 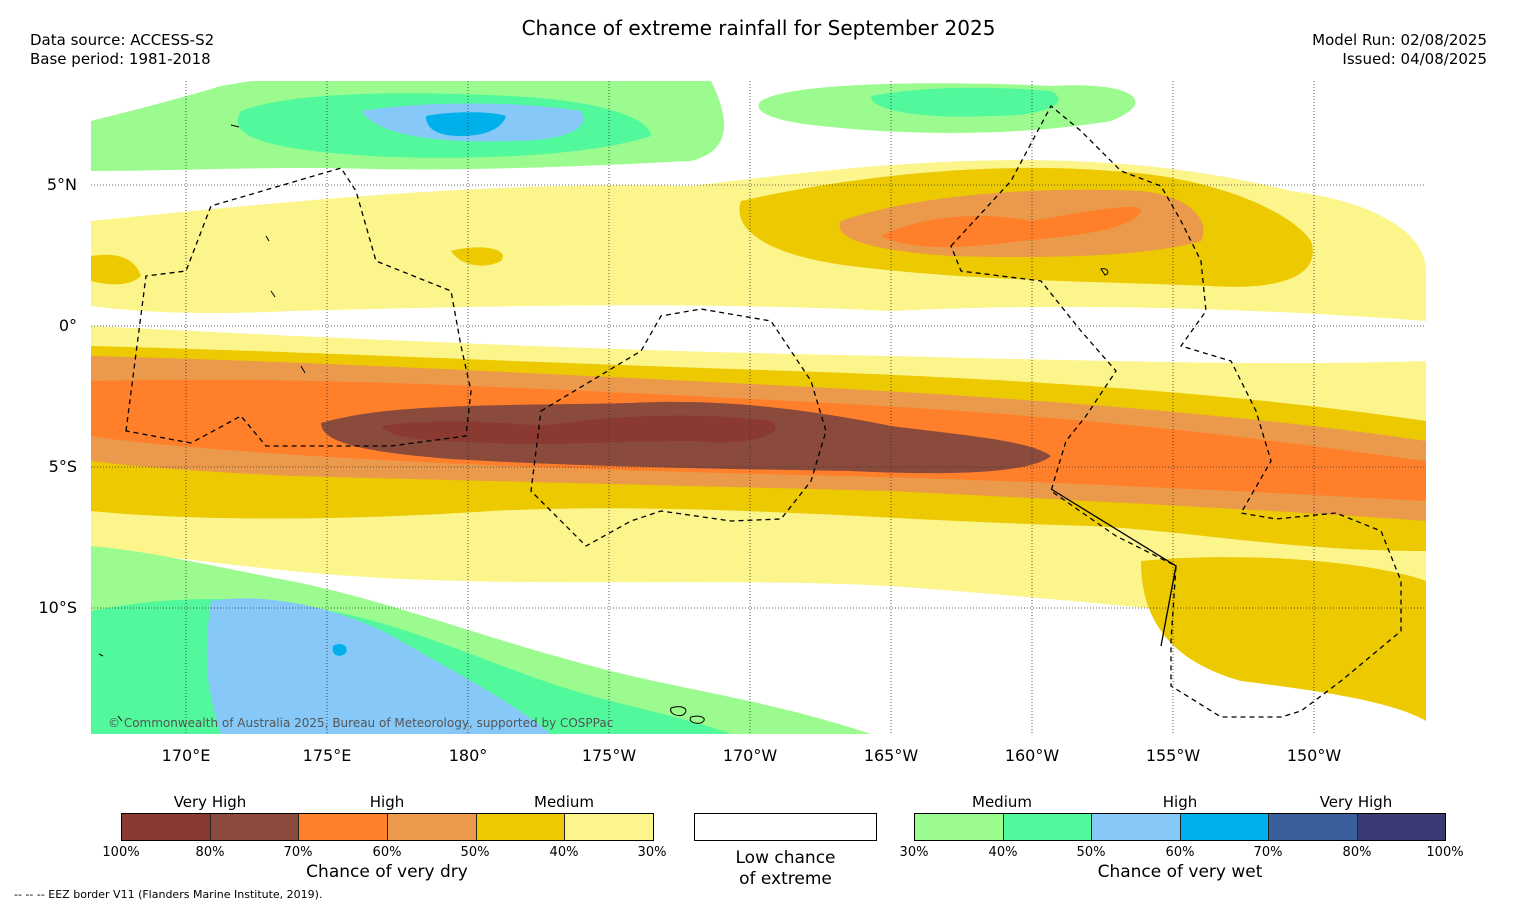 I want to click on eez-border-phoenix, so click(x=678, y=427).